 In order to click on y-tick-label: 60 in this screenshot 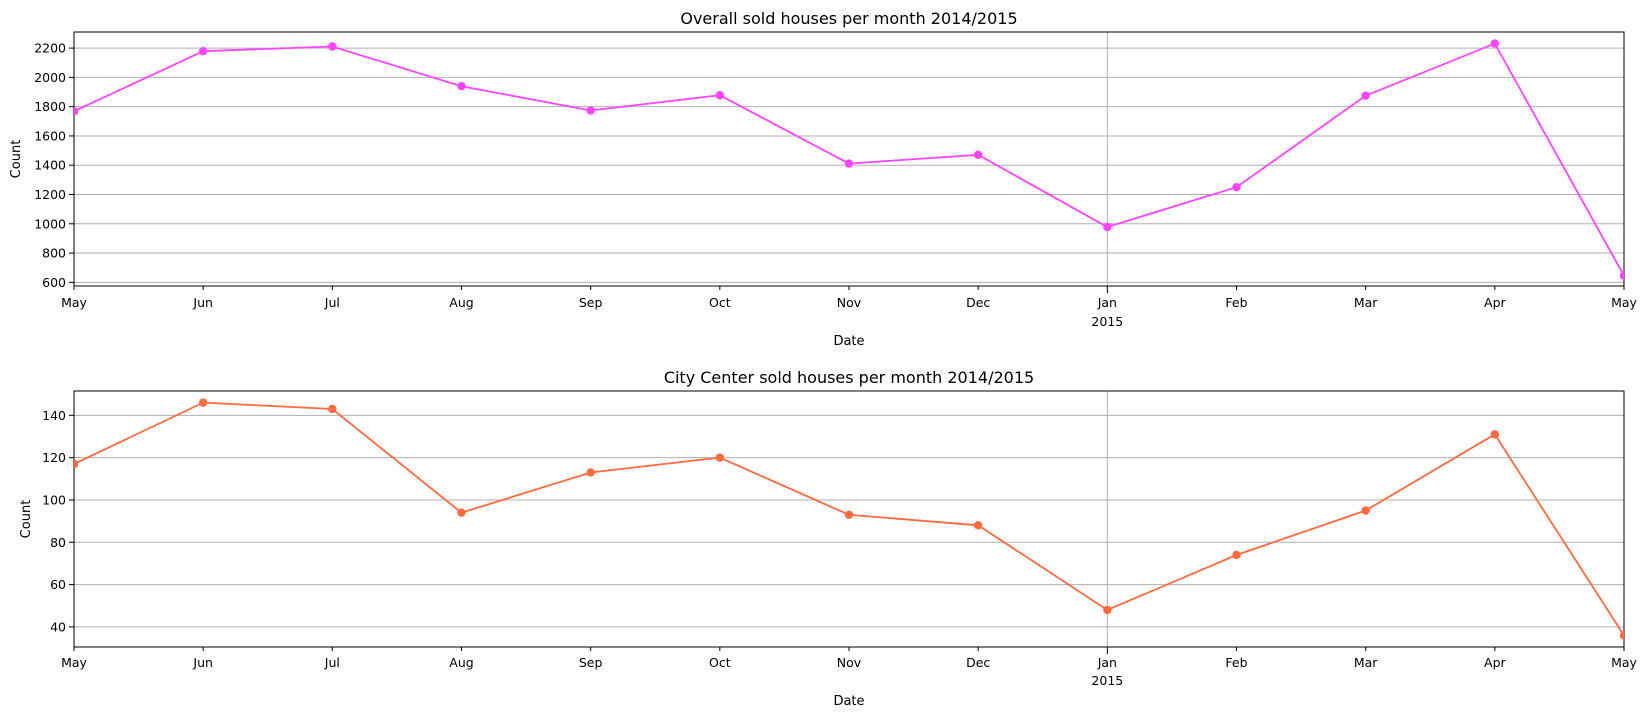, I will do `click(58, 584)`.